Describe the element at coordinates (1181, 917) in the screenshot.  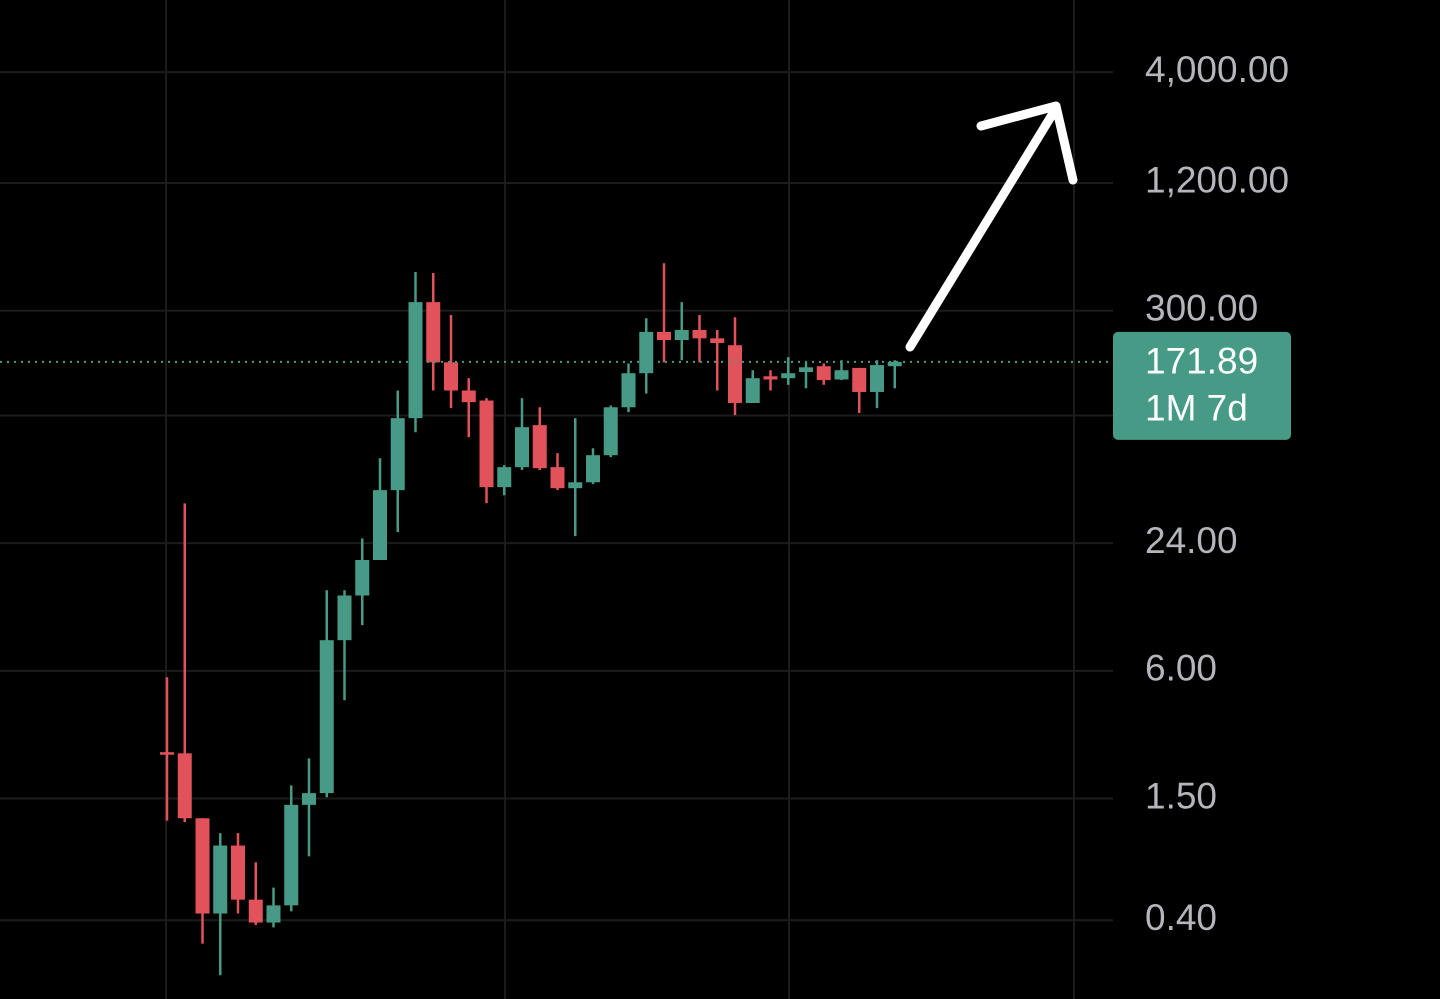
I see `y-tick-label: 0.40` at that location.